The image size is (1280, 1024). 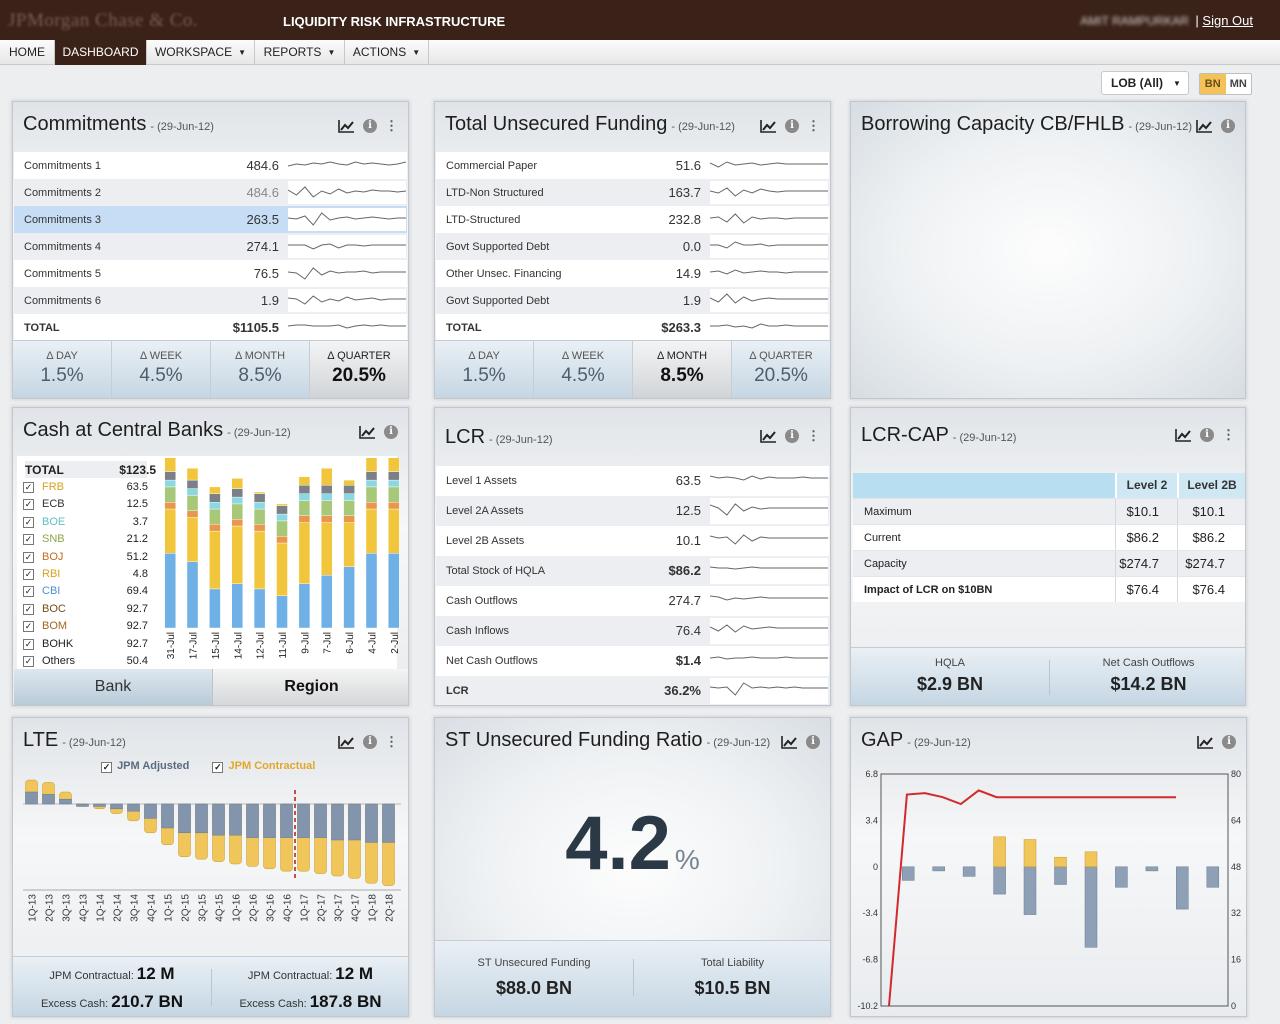 What do you see at coordinates (632, 219) in the screenshot?
I see `data-row: LTD-Structured 232.8` at bounding box center [632, 219].